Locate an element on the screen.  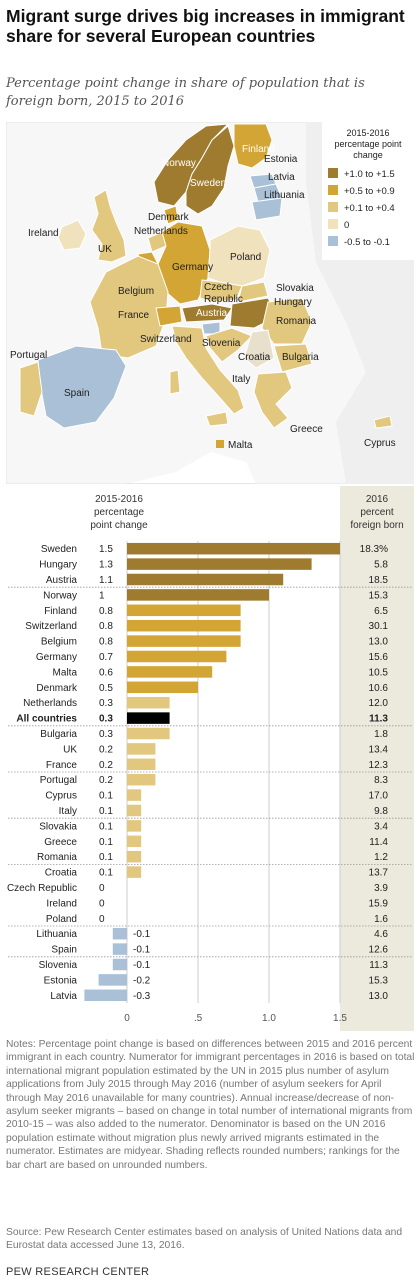
category-label: Denmark is located at coordinates (57, 688).